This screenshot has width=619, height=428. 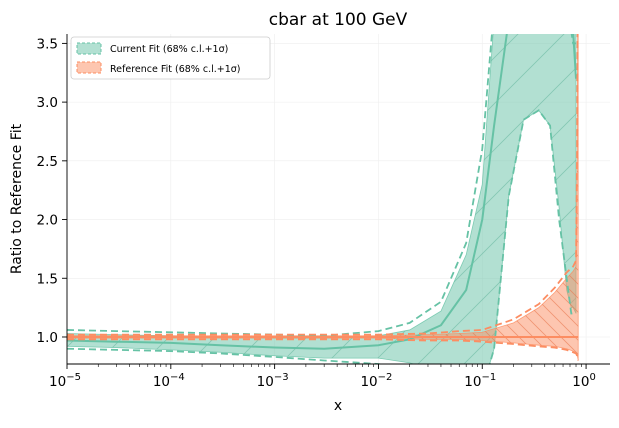 I want to click on dashed-lower-reference, so click(x=323, y=349).